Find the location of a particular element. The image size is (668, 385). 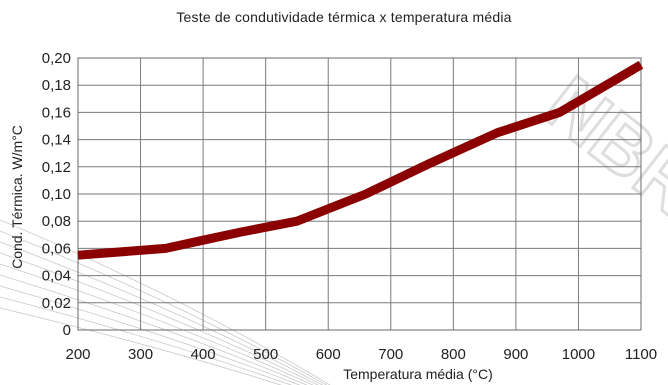

x-axis-label: Temperatura média (°C) is located at coordinates (418, 374).